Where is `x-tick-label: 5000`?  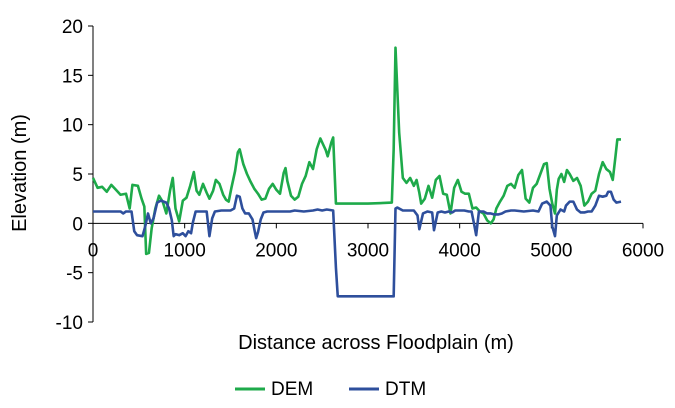 x-tick-label: 5000 is located at coordinates (551, 250).